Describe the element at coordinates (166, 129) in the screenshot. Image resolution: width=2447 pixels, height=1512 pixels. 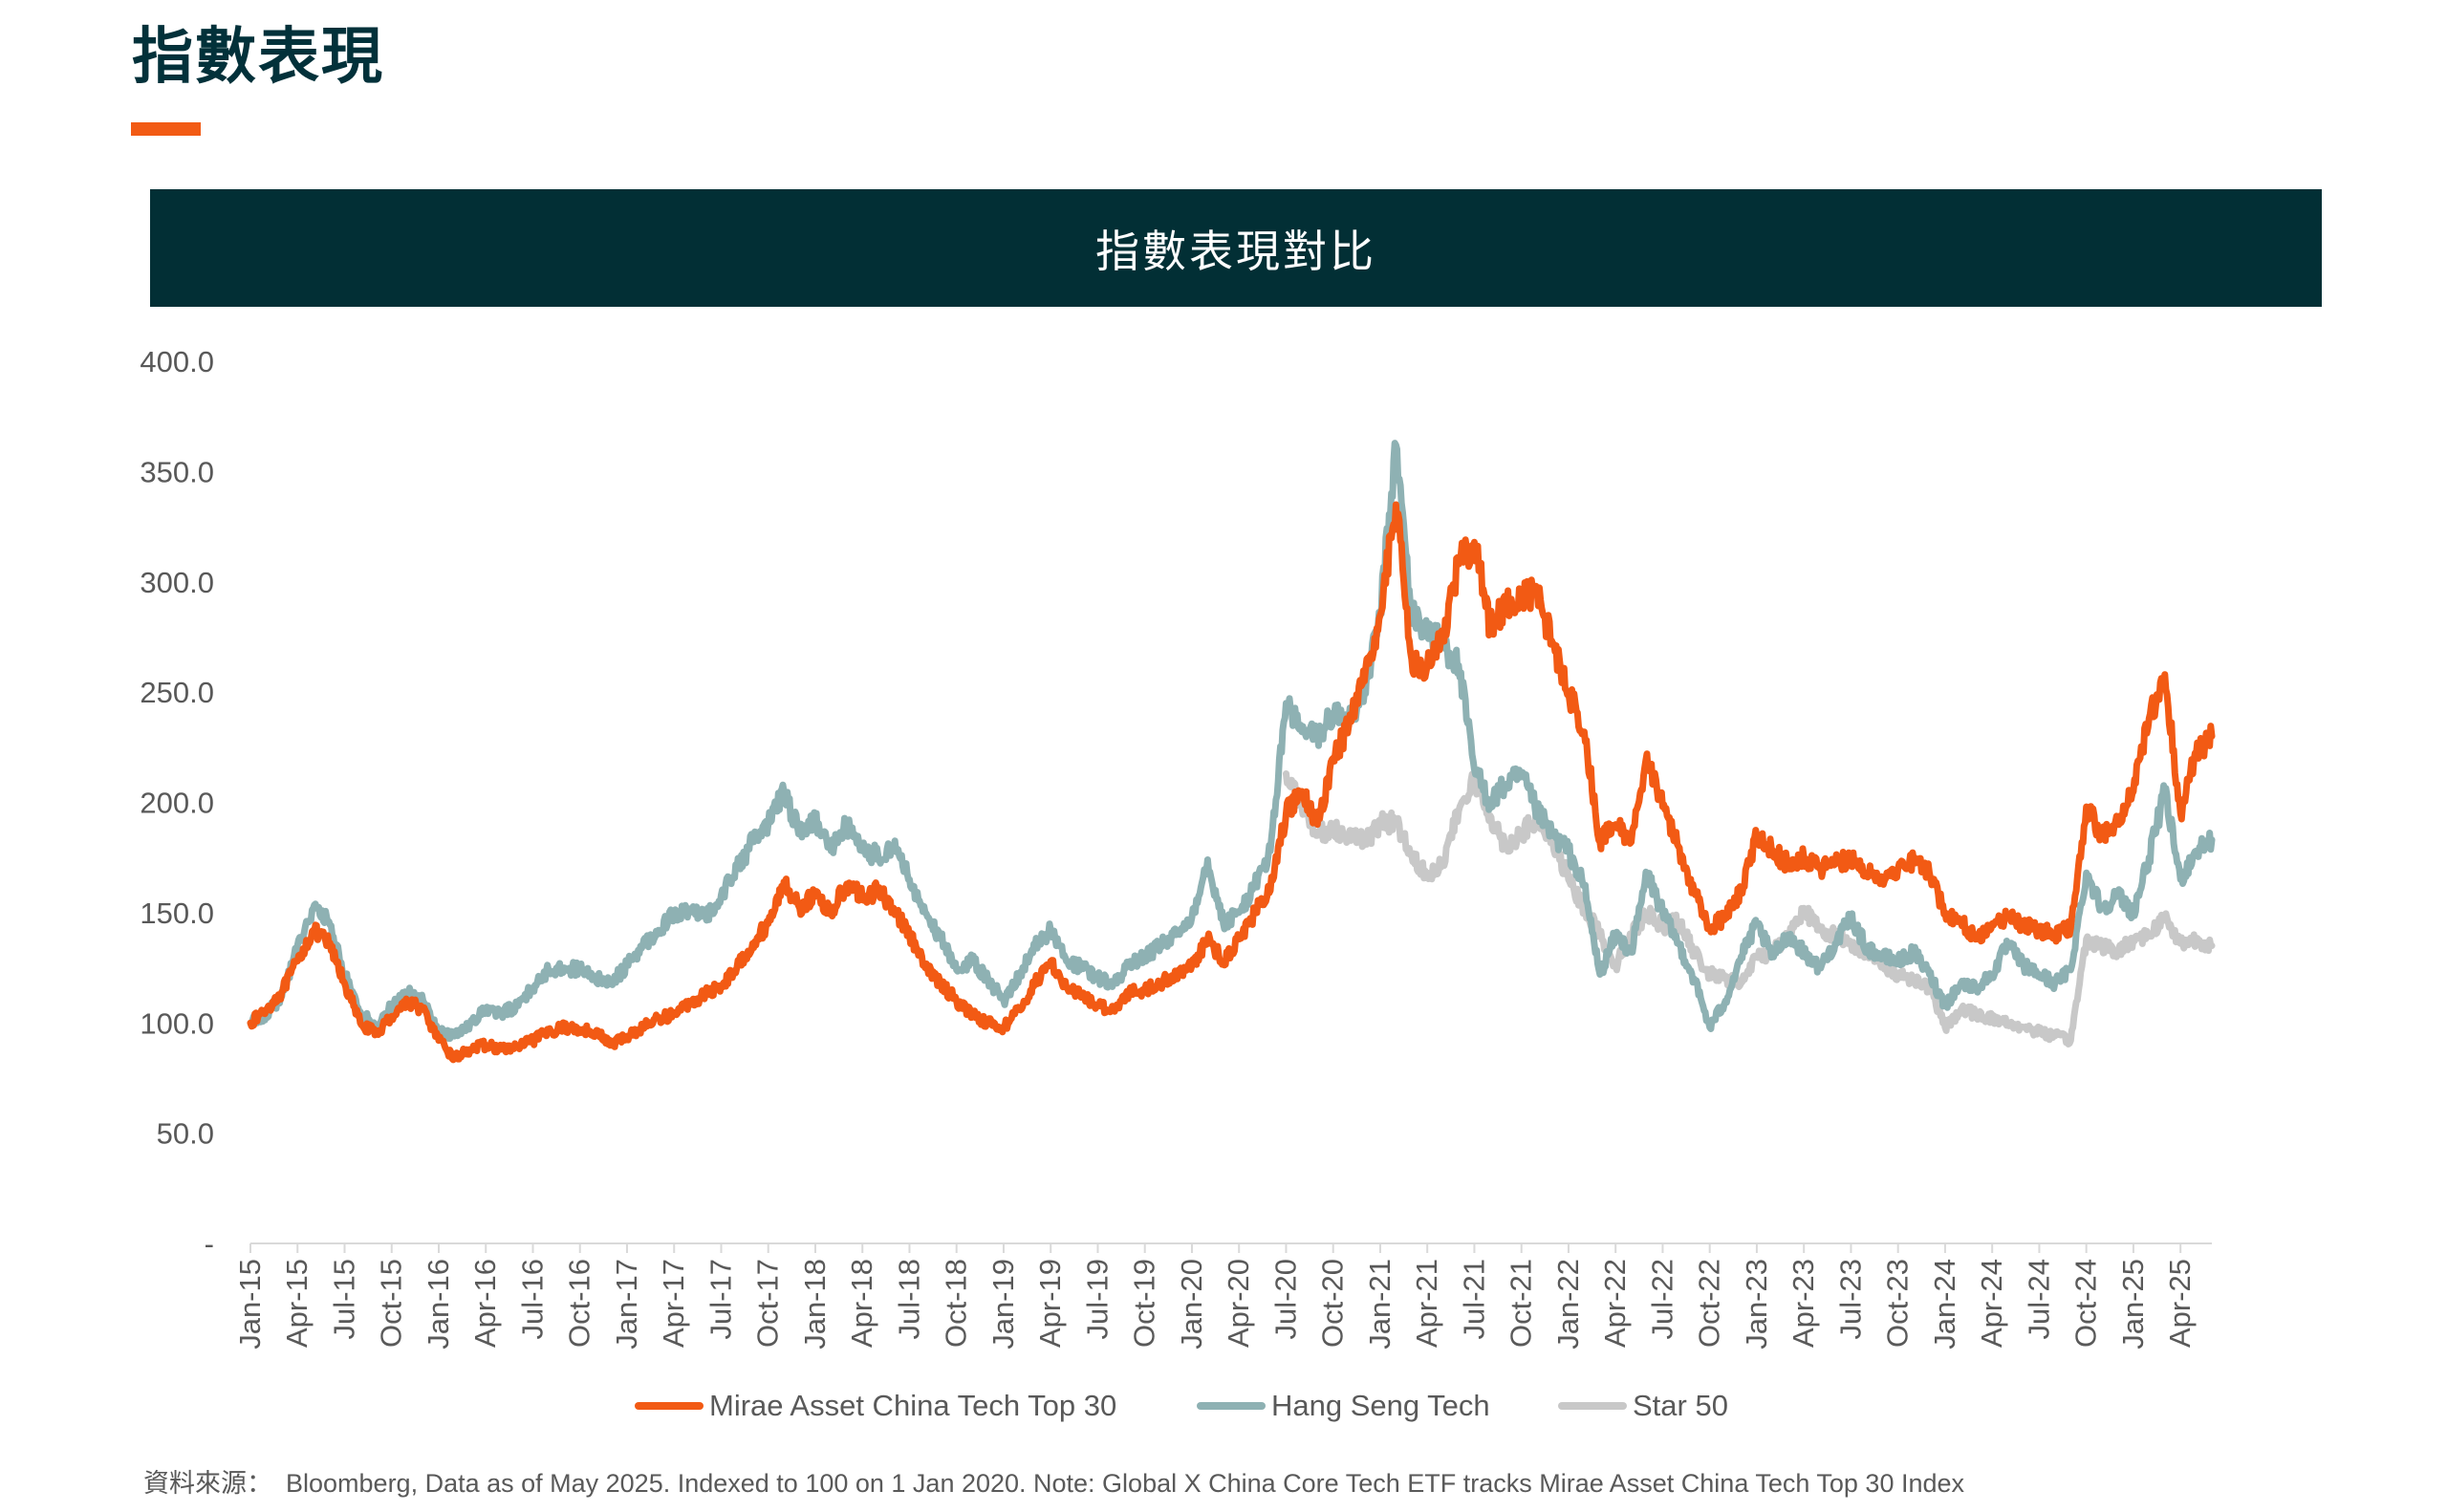
I see `heading-accent-bar` at that location.